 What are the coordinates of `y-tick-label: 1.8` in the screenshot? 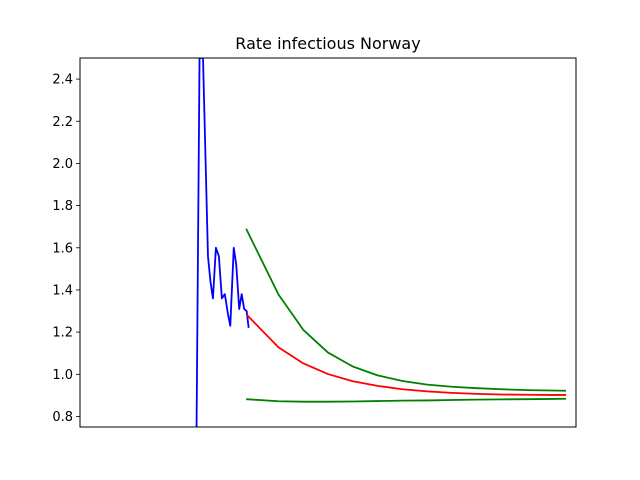 It's located at (62, 206).